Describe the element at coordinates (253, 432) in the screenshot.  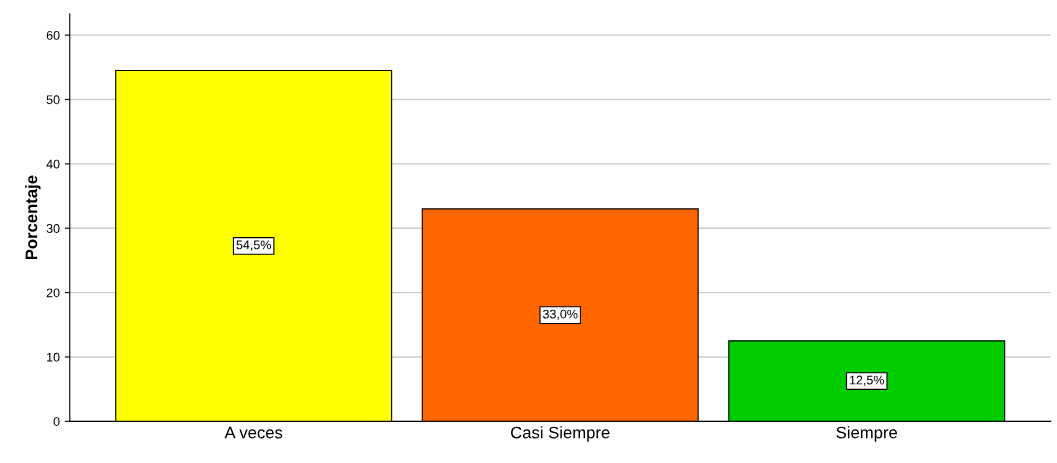
I see `x-tick-label: A veces` at that location.